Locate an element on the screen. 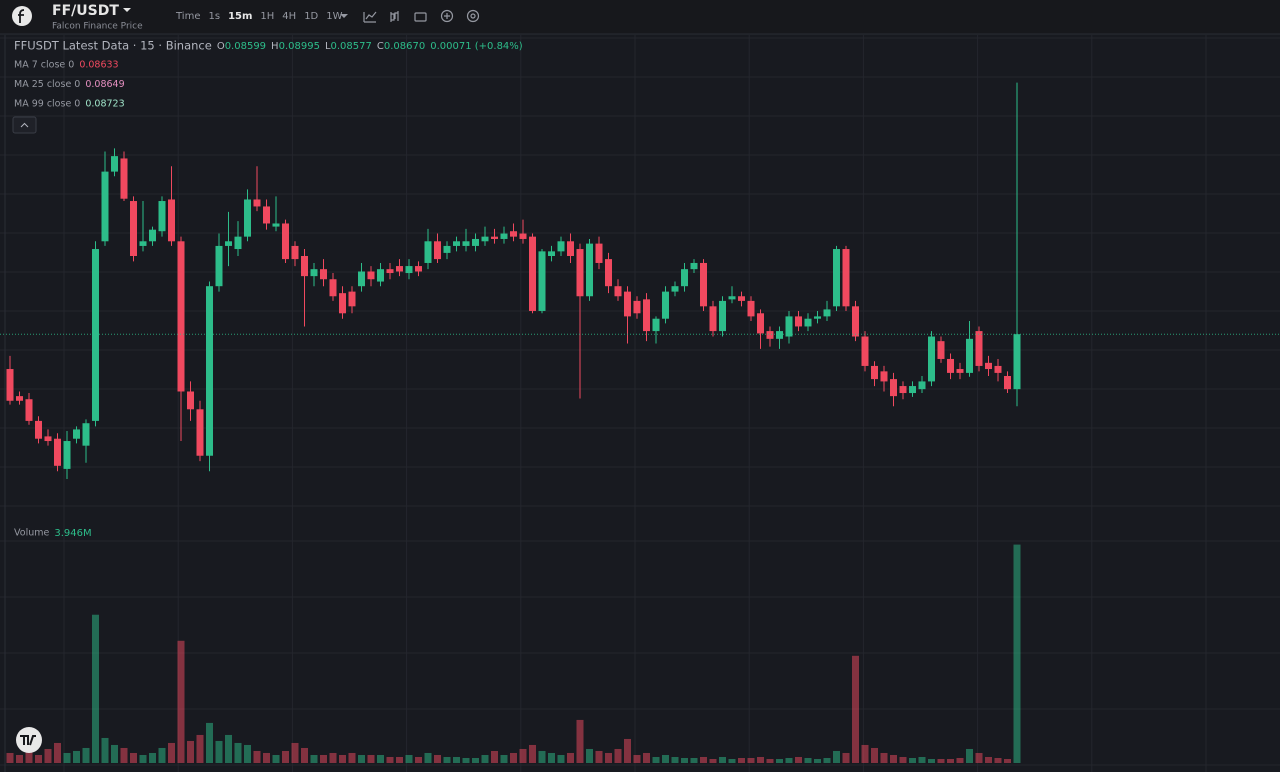 The width and height of the screenshot is (1280, 772). logo is located at coordinates (22, 16).